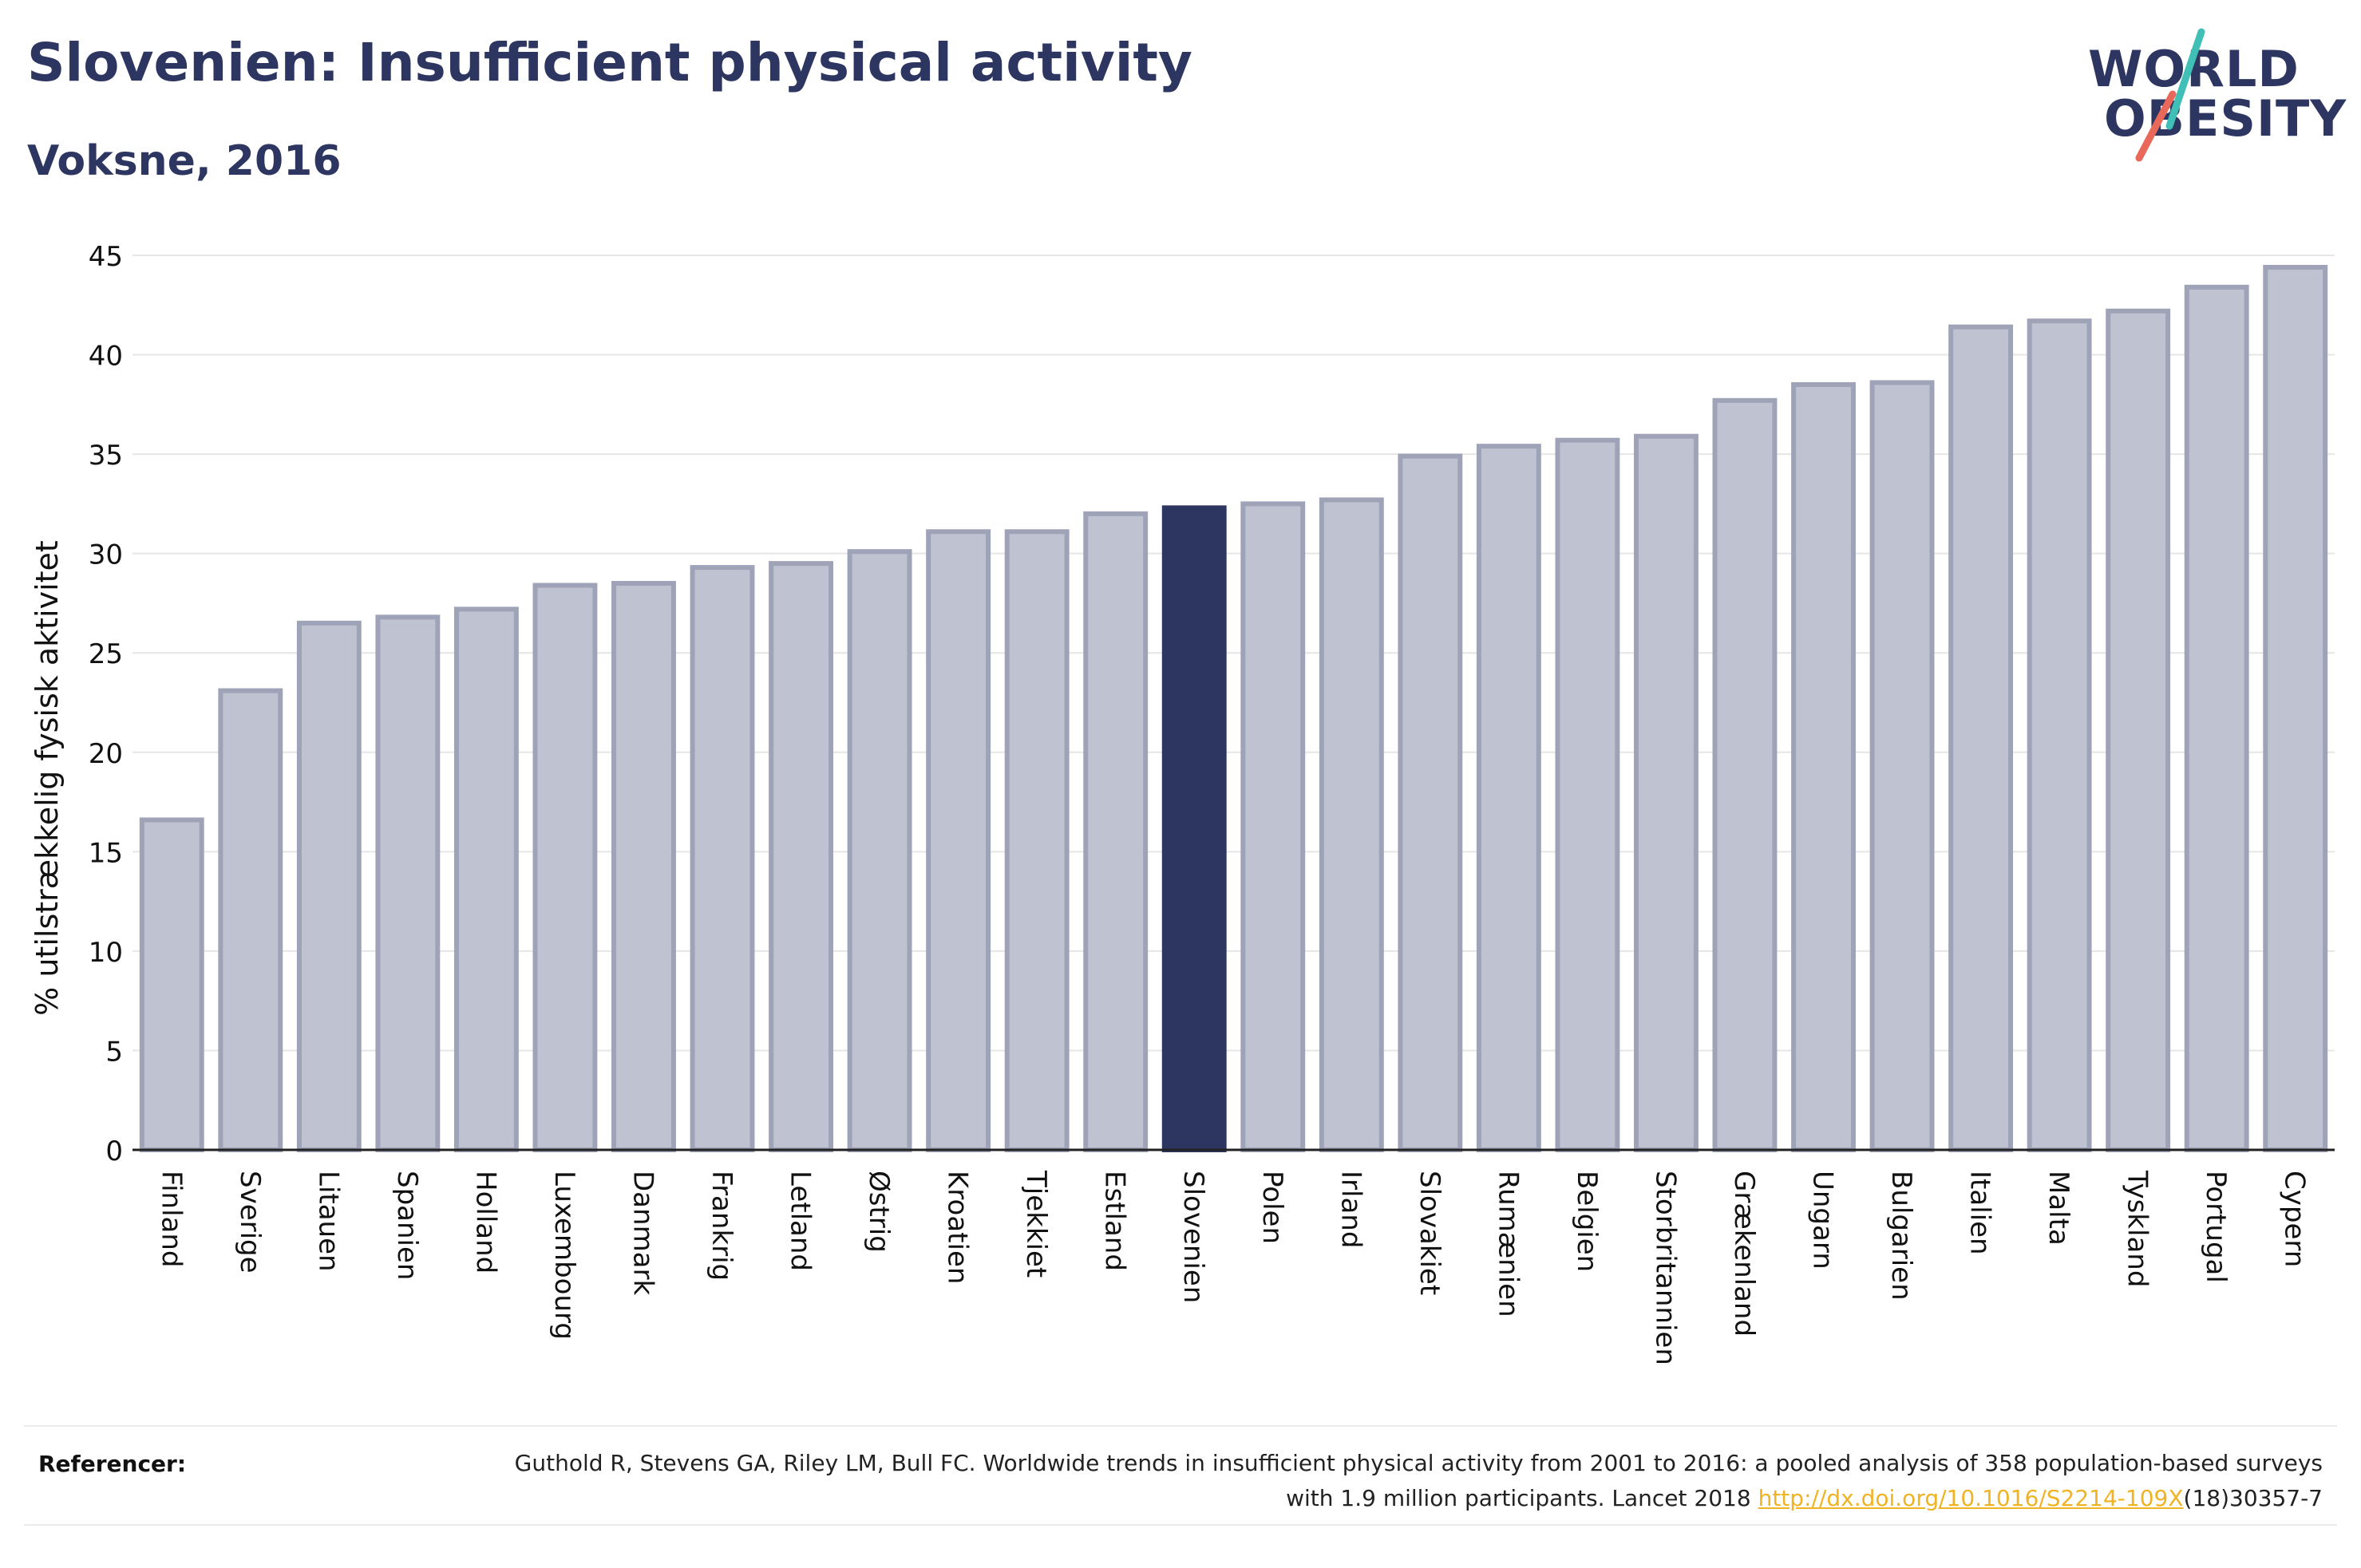 Image resolution: width=2361 pixels, height=1568 pixels. What do you see at coordinates (1180, 1525) in the screenshot?
I see `reference-divider-bottom` at bounding box center [1180, 1525].